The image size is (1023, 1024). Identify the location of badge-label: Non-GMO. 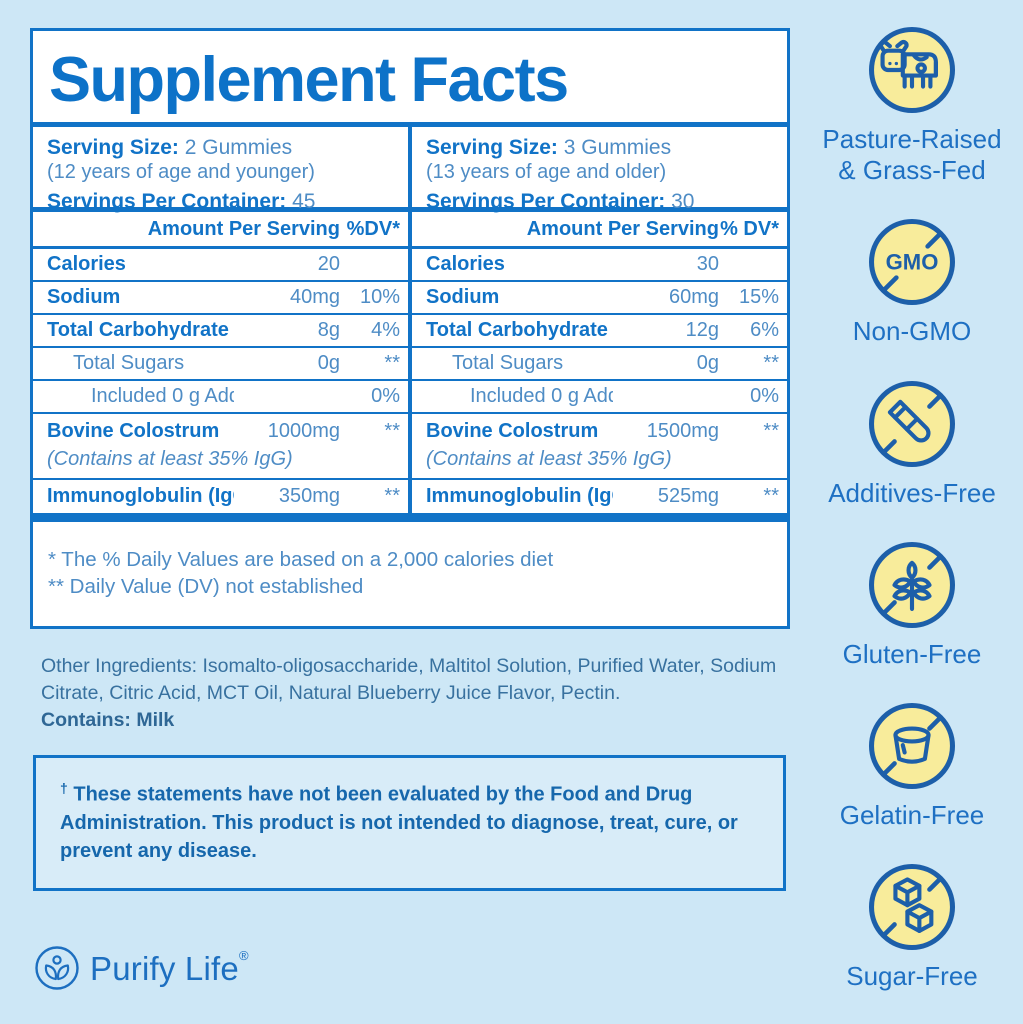
(912, 331).